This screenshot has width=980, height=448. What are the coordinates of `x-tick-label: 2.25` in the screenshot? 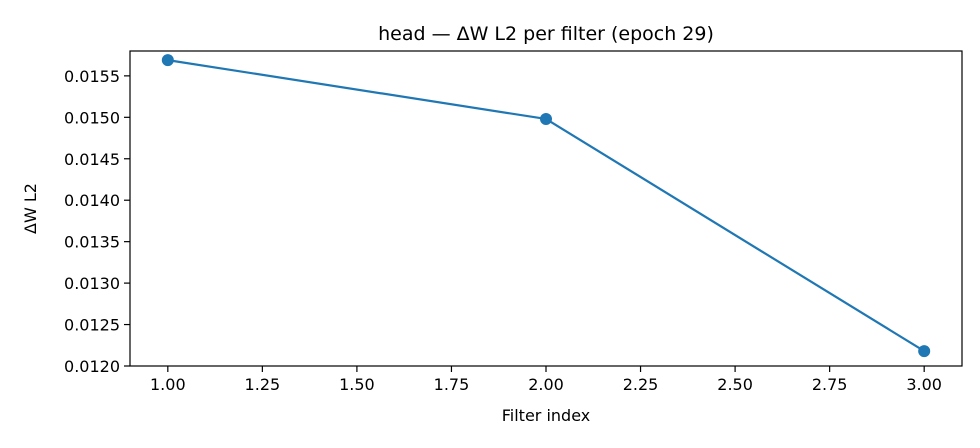 It's located at (641, 384).